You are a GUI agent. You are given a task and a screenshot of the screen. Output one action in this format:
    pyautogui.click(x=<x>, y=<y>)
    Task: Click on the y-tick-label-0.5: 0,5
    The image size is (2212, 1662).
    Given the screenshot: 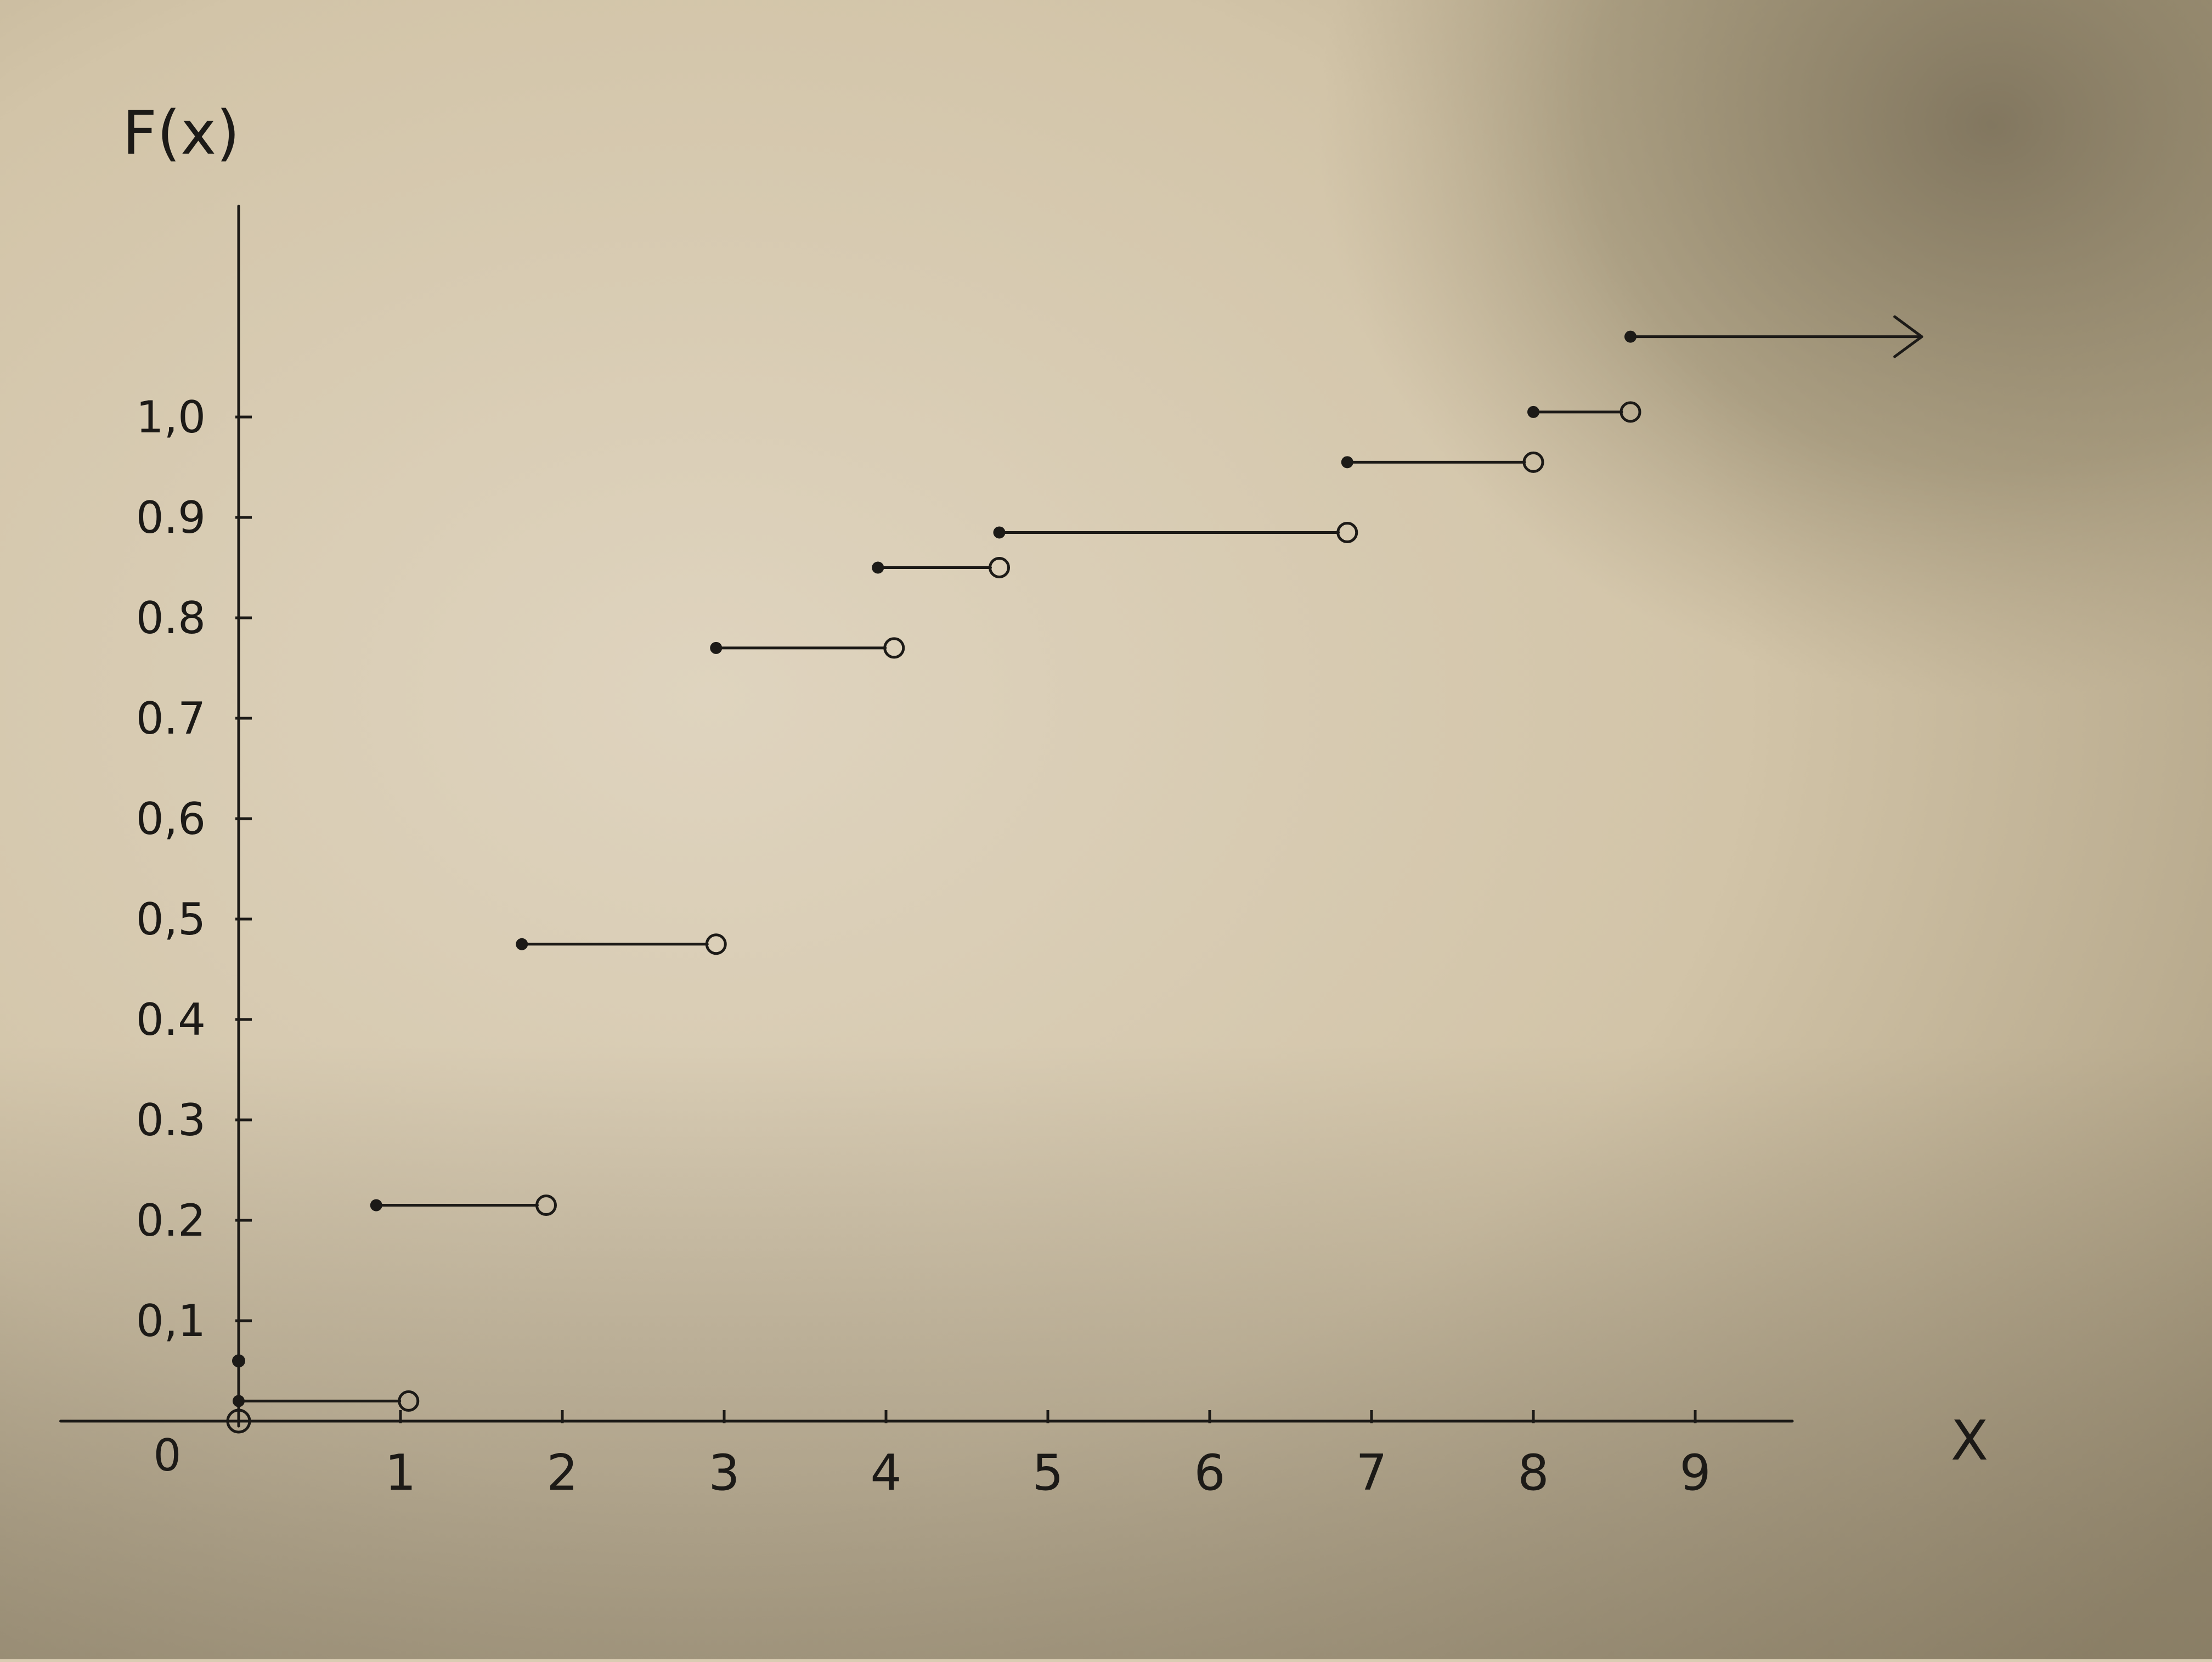 What is the action you would take?
    pyautogui.click(x=171, y=919)
    